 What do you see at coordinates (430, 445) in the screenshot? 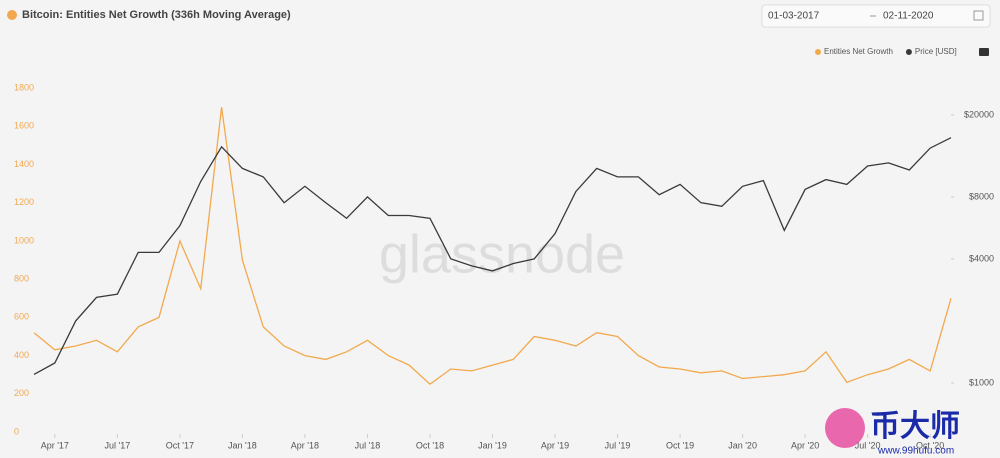
I see `x-tick-label: Oct '18` at bounding box center [430, 445].